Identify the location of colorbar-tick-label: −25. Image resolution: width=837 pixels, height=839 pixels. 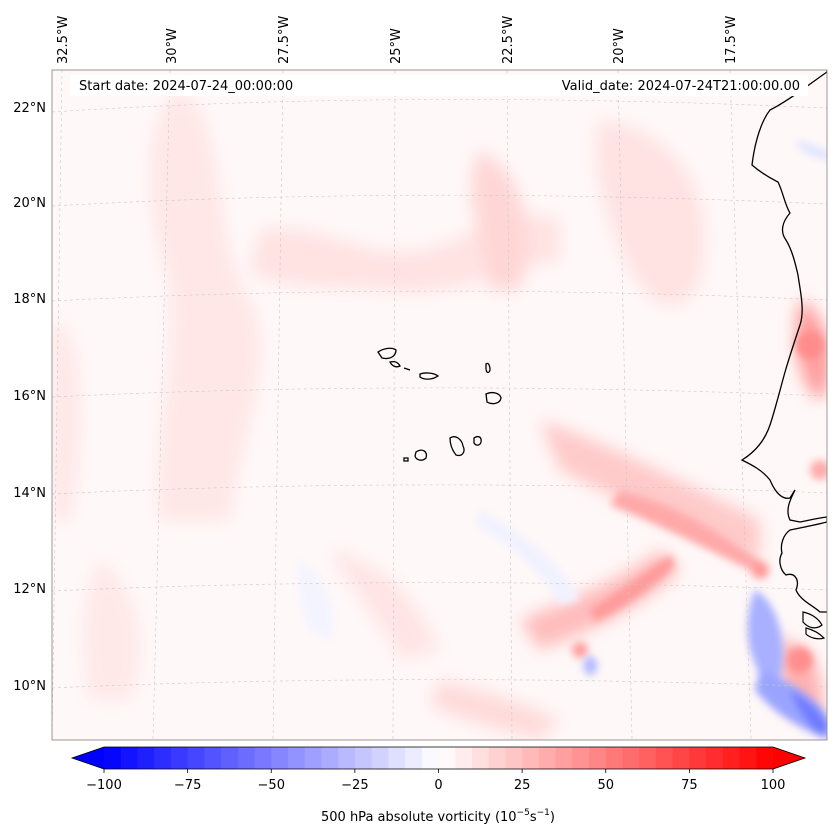
(354, 785).